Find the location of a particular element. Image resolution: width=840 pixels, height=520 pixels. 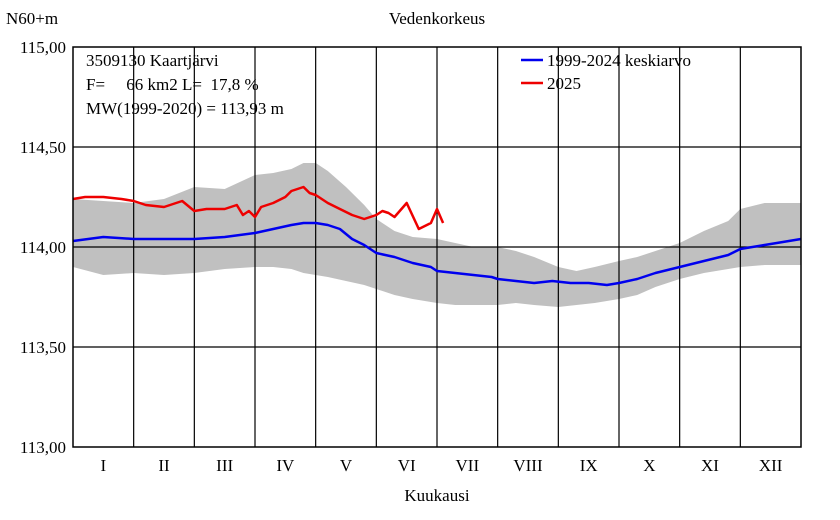

y-axis-unit: N60+m is located at coordinates (32, 18).